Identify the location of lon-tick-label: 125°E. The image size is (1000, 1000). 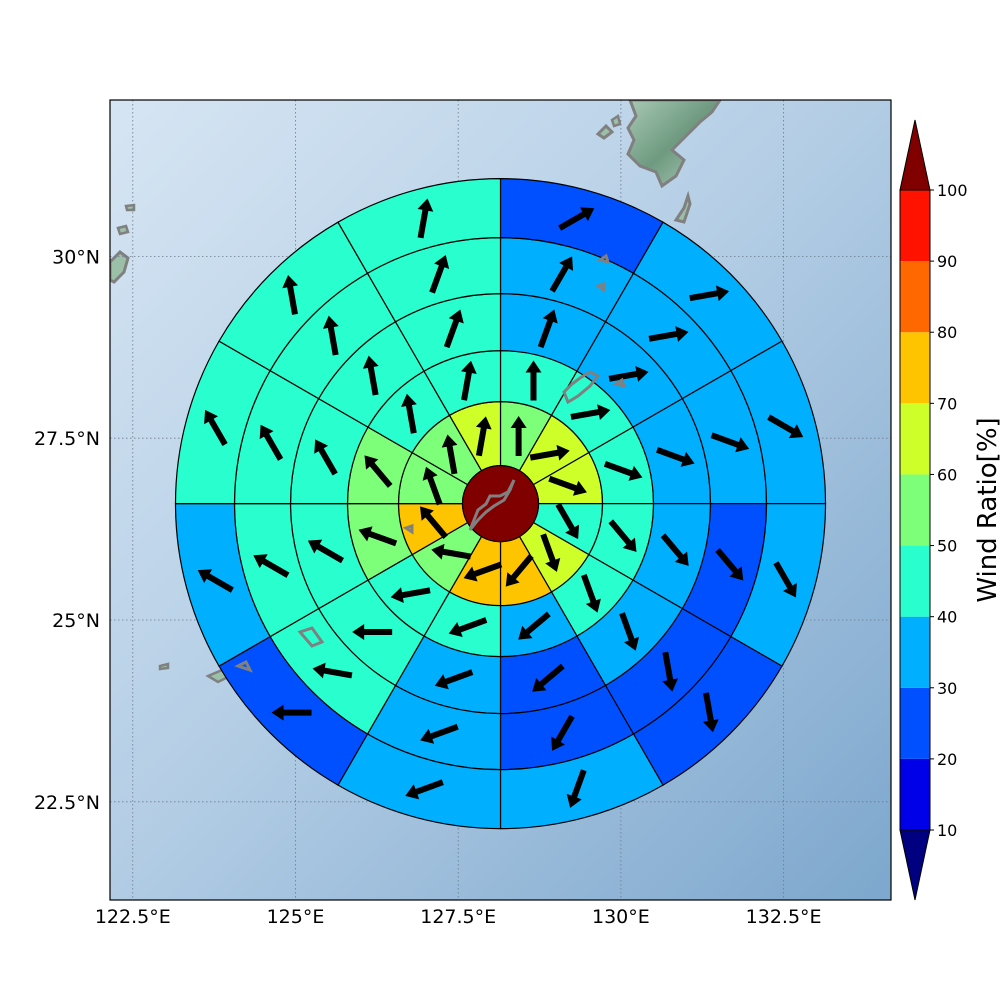
(296, 917).